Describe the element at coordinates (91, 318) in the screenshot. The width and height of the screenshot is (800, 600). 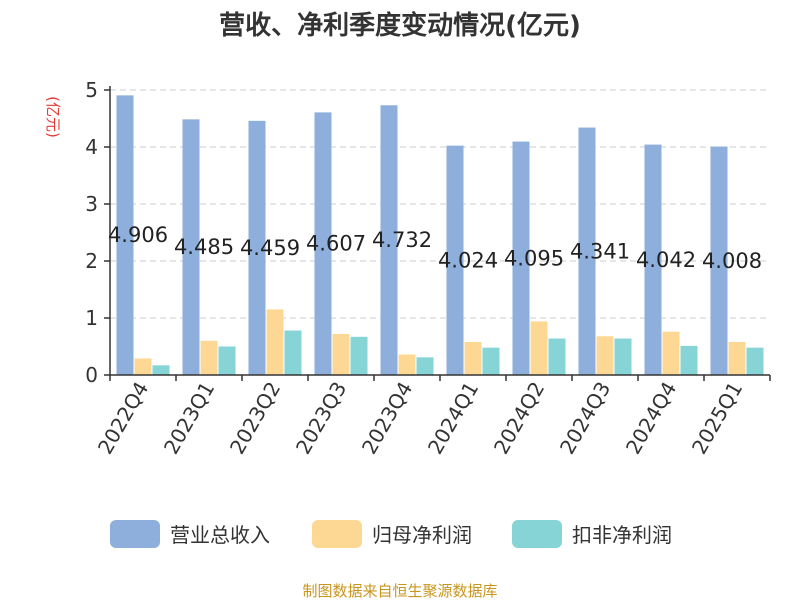
I see `y-tick-label: 1` at that location.